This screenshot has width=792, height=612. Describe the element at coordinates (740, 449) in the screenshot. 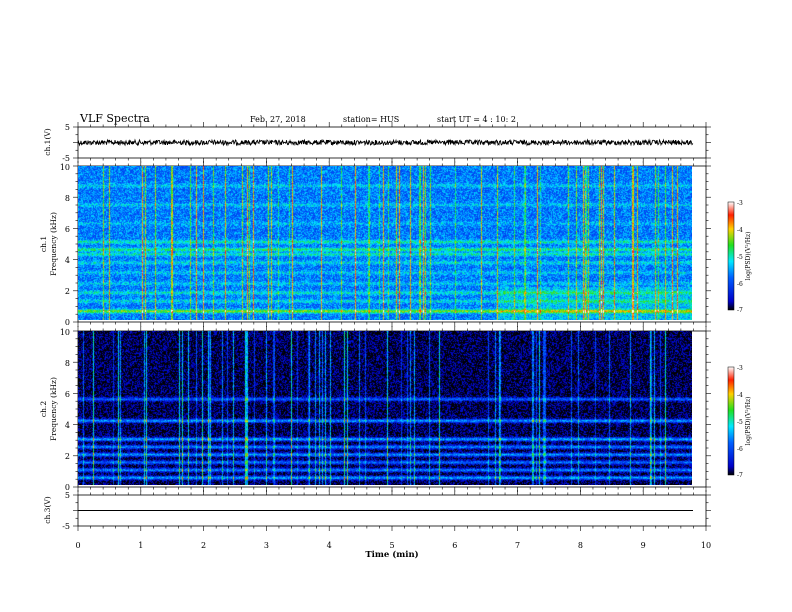

I see `ch2-cb-tick-m6: -6` at that location.